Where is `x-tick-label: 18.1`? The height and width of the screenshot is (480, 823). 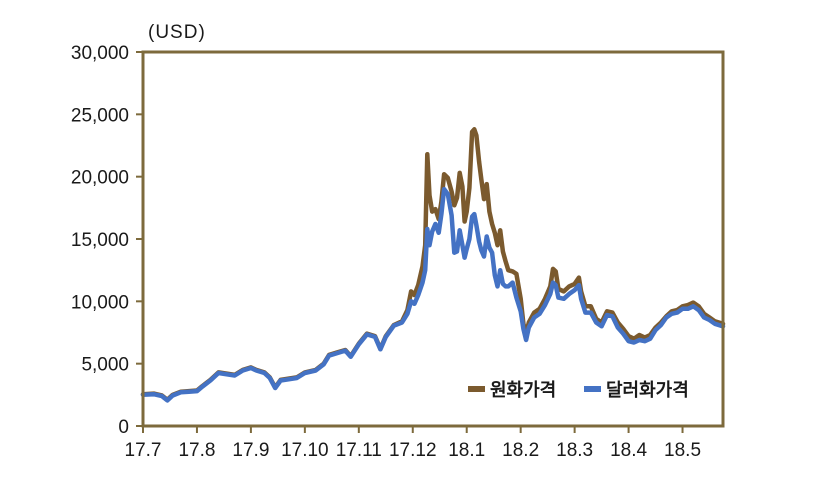 x-tick-label: 18.1 is located at coordinates (466, 450).